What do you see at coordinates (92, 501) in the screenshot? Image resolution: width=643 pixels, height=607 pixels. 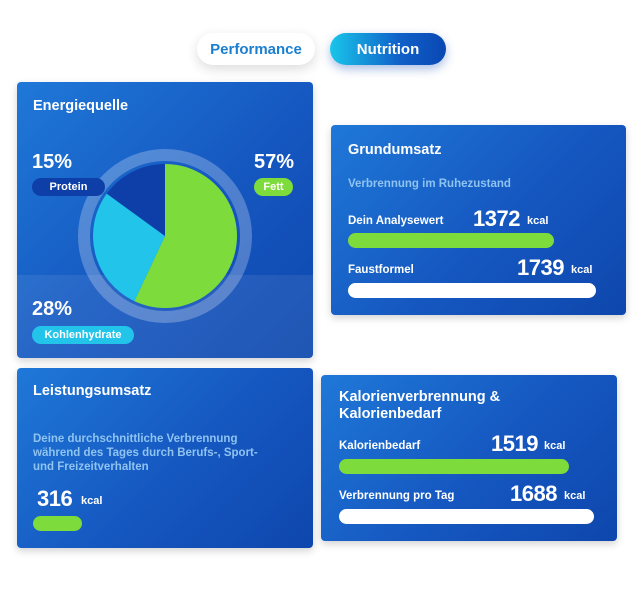 I see `activity-value-unit: kcal` at bounding box center [92, 501].